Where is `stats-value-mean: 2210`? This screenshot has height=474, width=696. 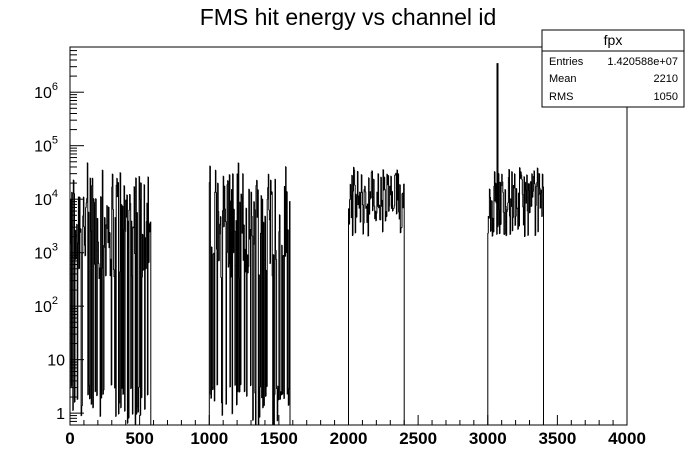 stats-value-mean: 2210 is located at coordinates (666, 79).